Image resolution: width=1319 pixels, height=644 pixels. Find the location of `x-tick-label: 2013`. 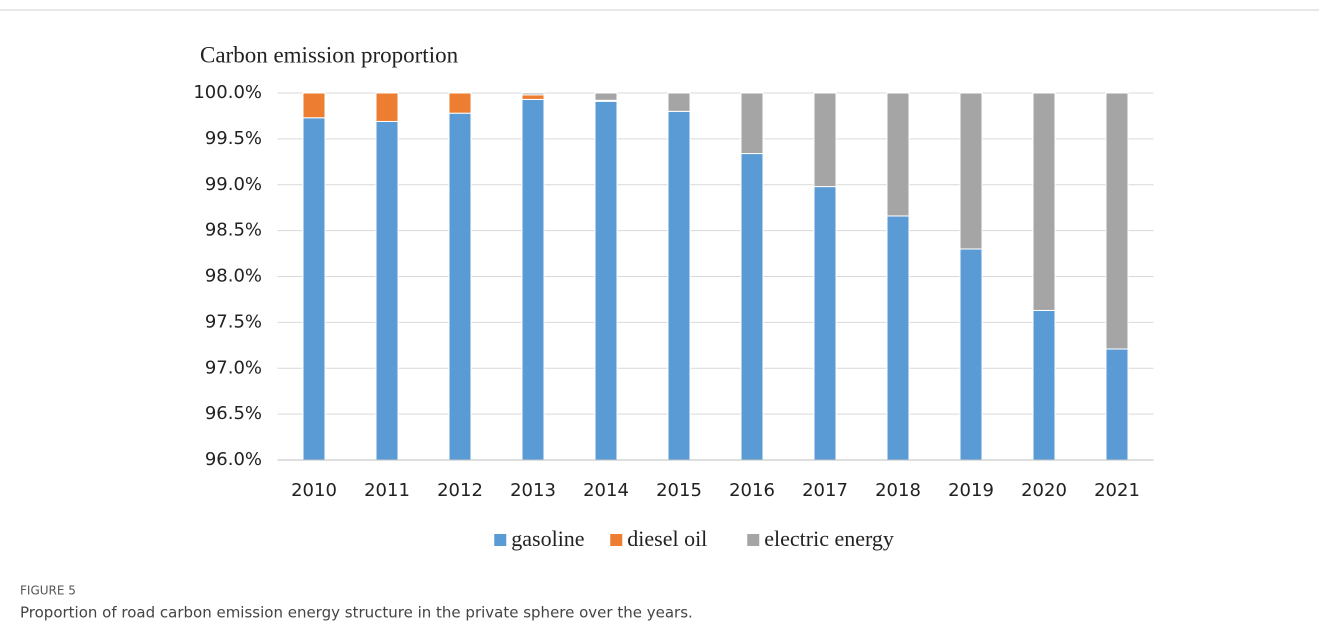

x-tick-label: 2013 is located at coordinates (533, 490).